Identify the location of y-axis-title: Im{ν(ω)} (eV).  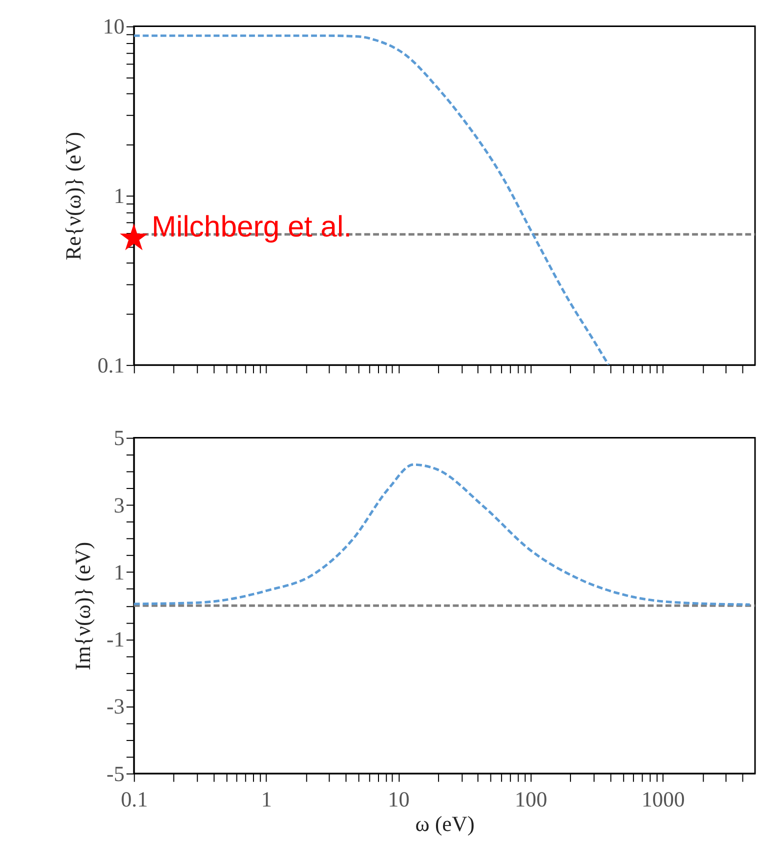
(82, 606).